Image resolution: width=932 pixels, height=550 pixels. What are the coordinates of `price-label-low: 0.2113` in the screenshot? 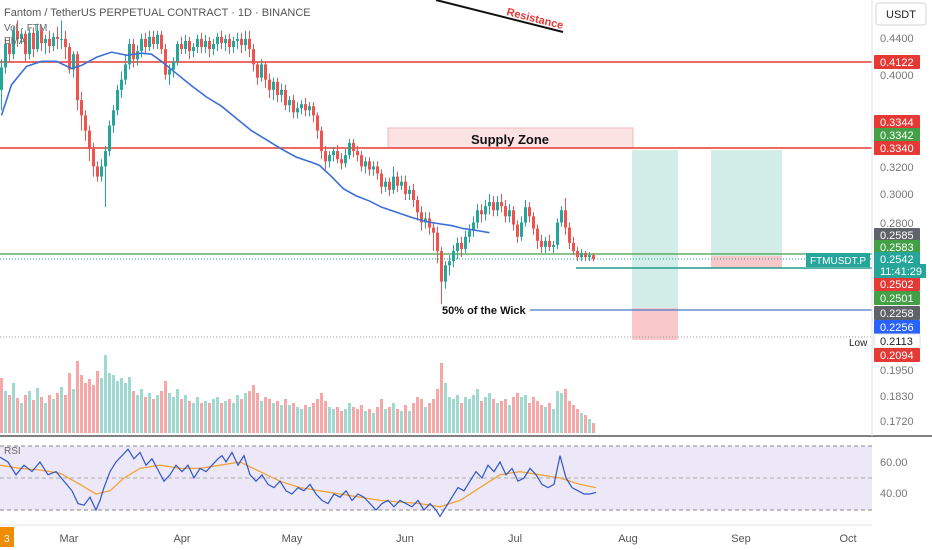 It's located at (897, 341).